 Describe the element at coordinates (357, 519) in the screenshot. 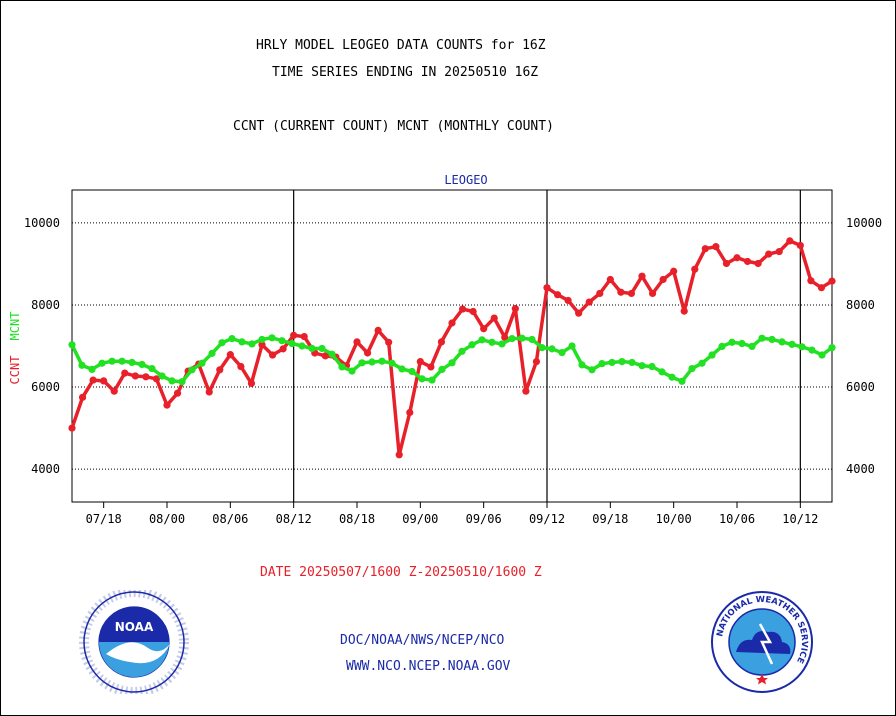

I see `x-tick-label: 08/18` at that location.